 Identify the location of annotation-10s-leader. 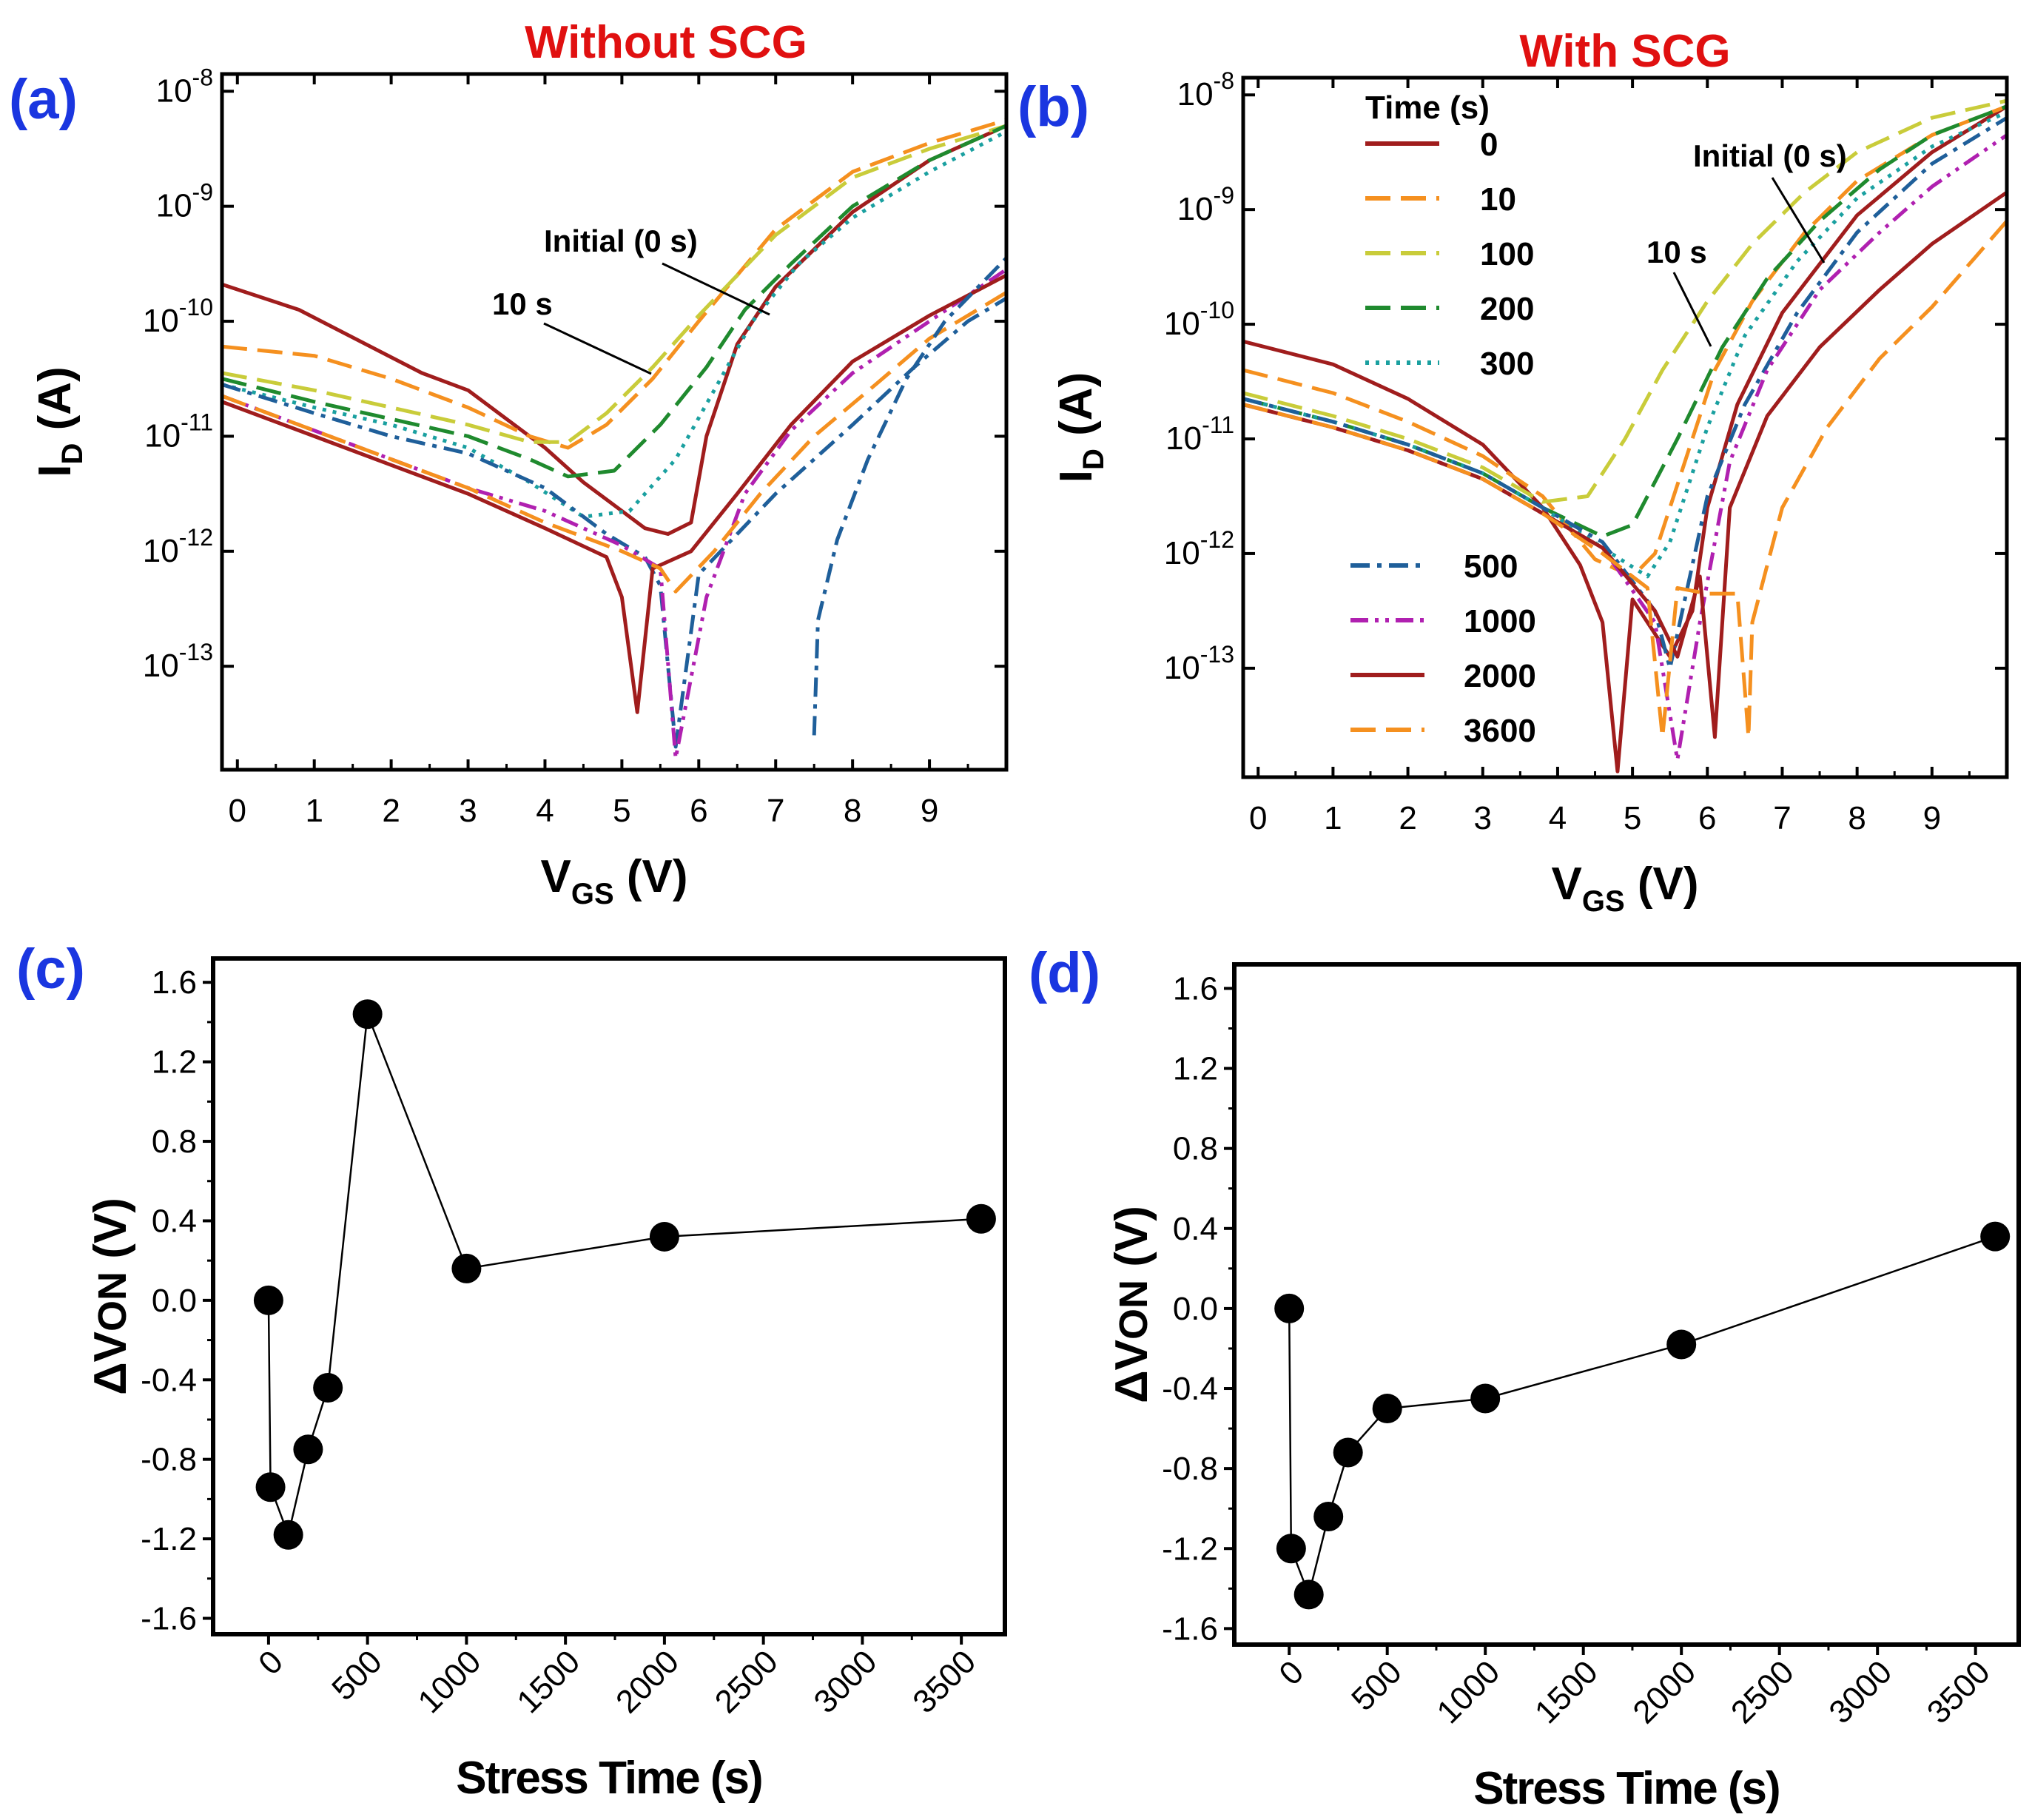
(597, 348).